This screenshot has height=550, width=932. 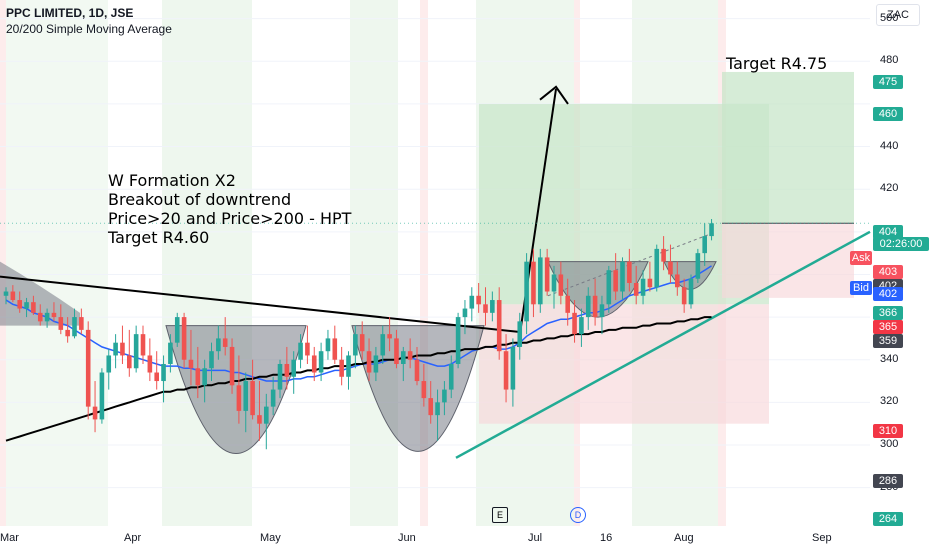 I want to click on target-label: Target R4.75, so click(x=777, y=63).